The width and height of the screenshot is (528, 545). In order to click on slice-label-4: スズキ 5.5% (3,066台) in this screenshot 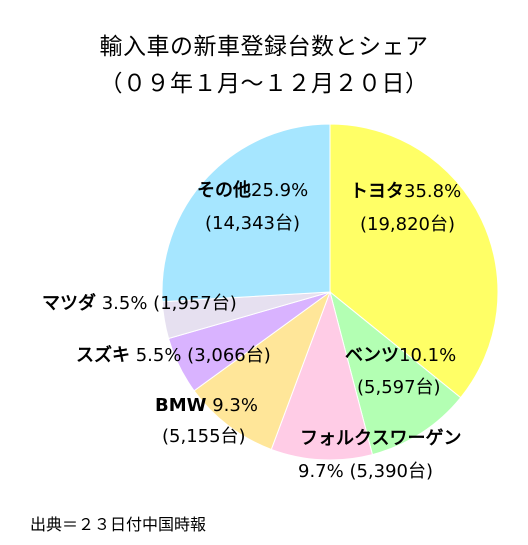, I will do `click(173, 355)`.